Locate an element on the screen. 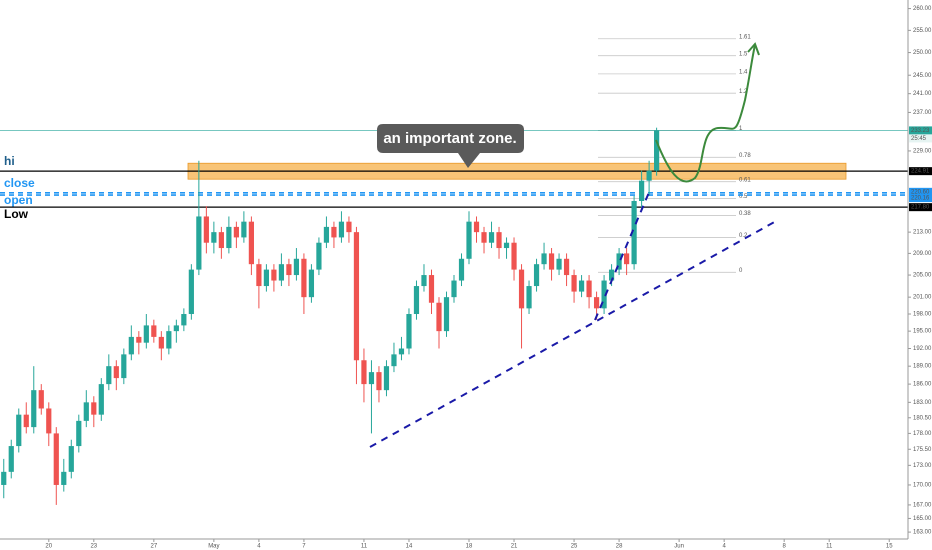 Image resolution: width=932 pixels, height=550 pixels. x-tick-label: 27 is located at coordinates (153, 547).